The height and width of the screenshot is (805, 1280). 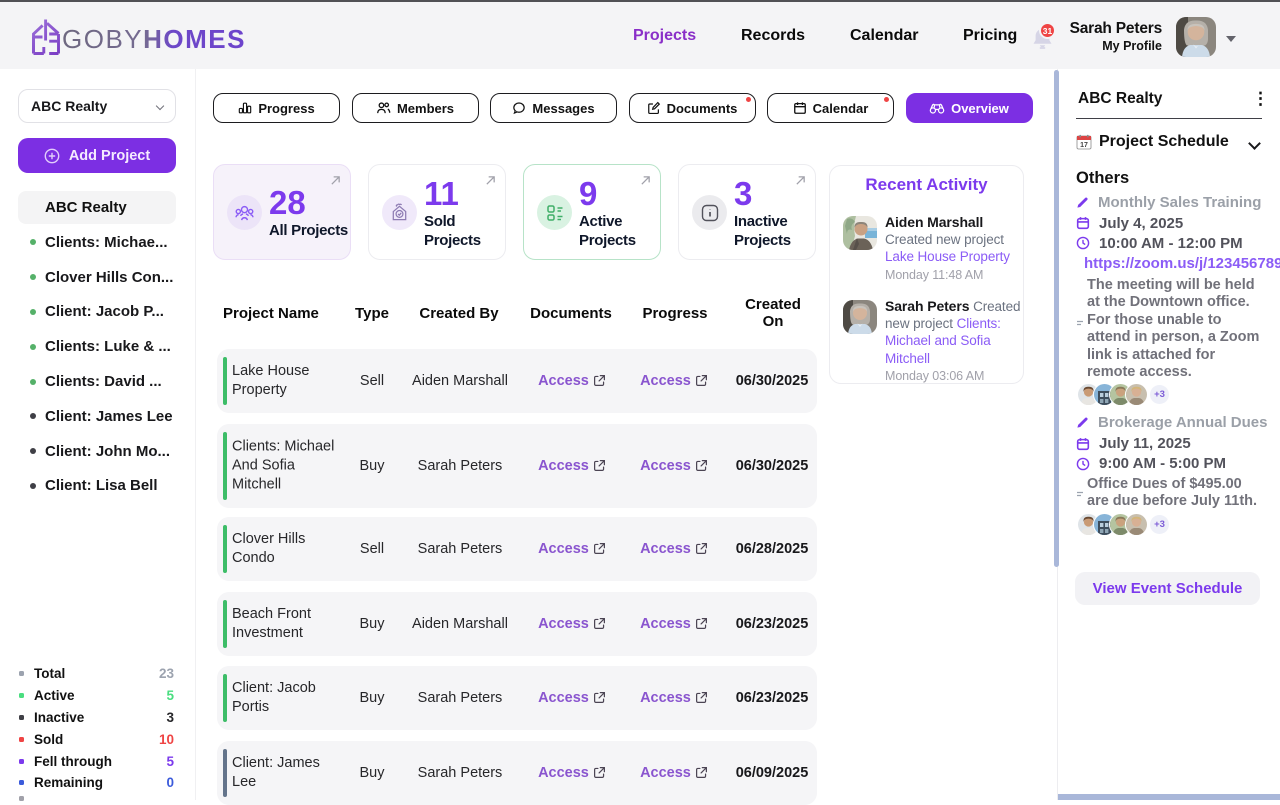 What do you see at coordinates (1084, 145) in the screenshot?
I see `svg-text: 17` at bounding box center [1084, 145].